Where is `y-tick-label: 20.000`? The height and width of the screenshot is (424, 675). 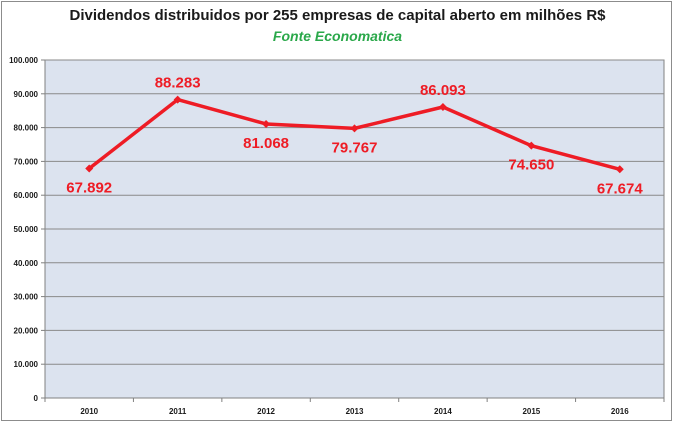
y-tick-label: 20.000 is located at coordinates (26, 330).